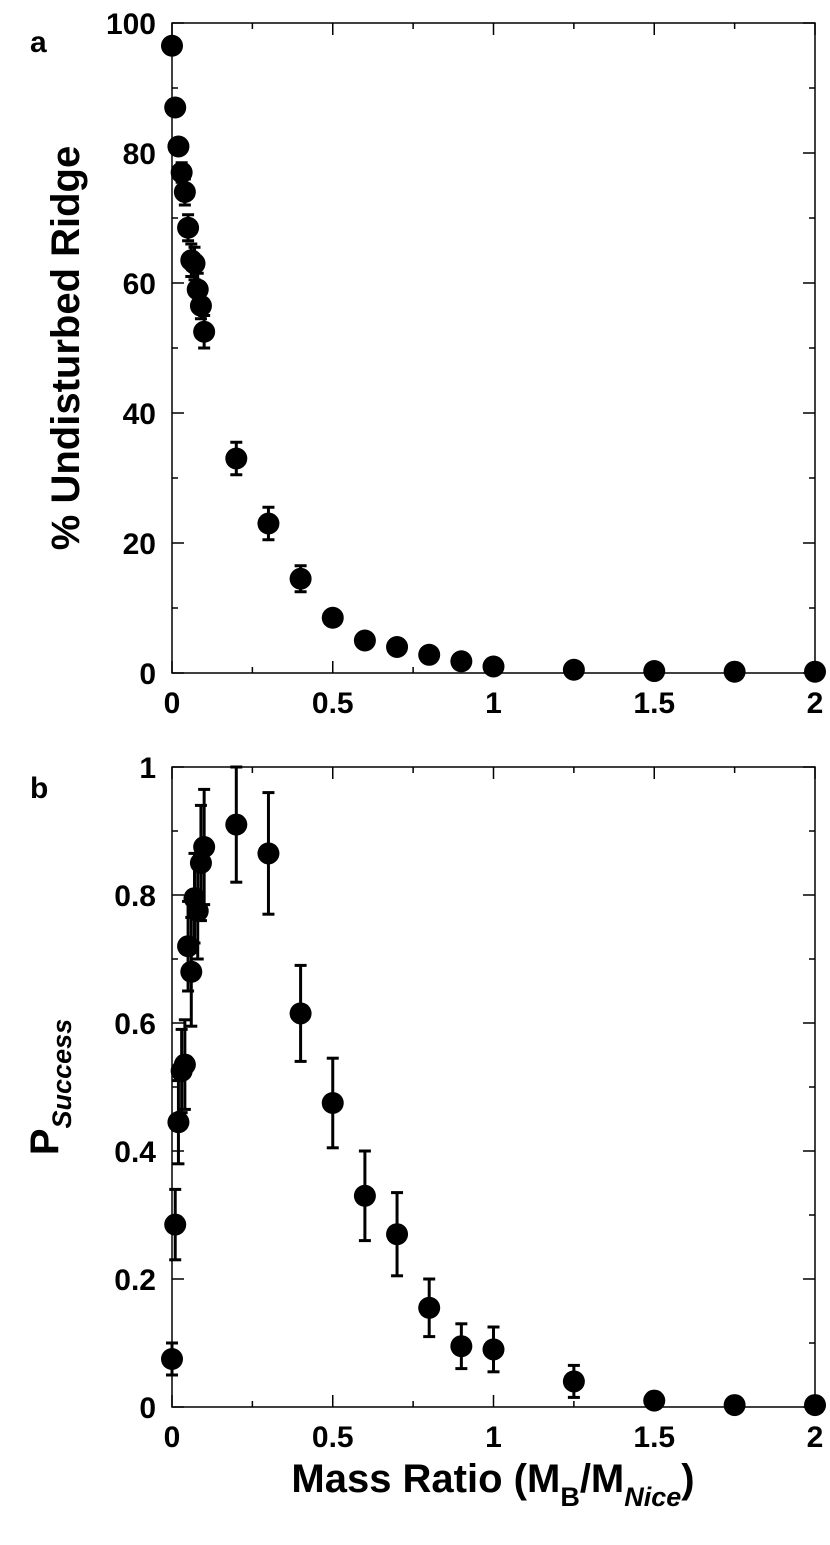 The width and height of the screenshot is (830, 1545). What do you see at coordinates (131, 349) in the screenshot?
I see `panel-a-y-tick-labels: 0 20 40 60 80 100` at bounding box center [131, 349].